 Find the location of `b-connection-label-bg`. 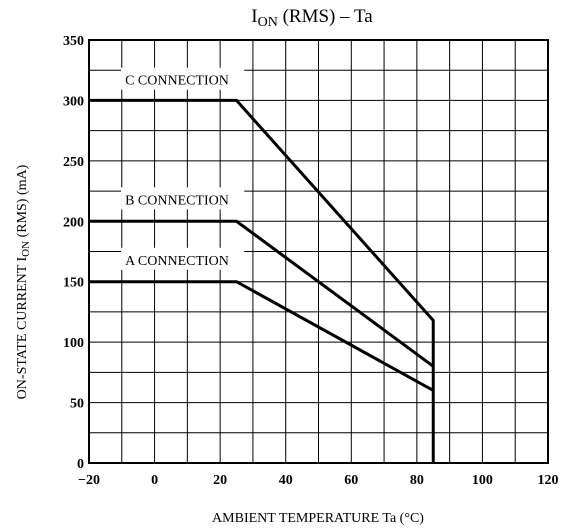

b-connection-label-bg is located at coordinates (183, 198).